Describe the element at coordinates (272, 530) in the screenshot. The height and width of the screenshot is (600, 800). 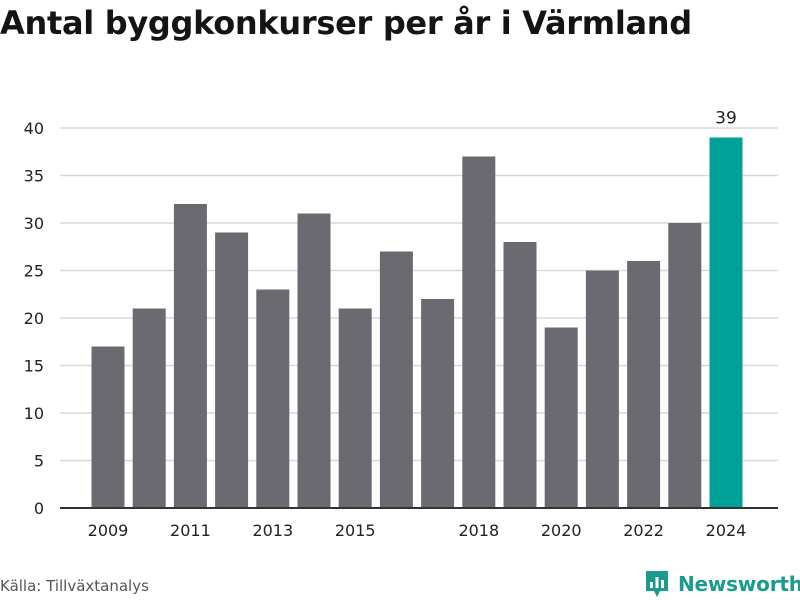
I see `x-tick-label: 2013` at that location.